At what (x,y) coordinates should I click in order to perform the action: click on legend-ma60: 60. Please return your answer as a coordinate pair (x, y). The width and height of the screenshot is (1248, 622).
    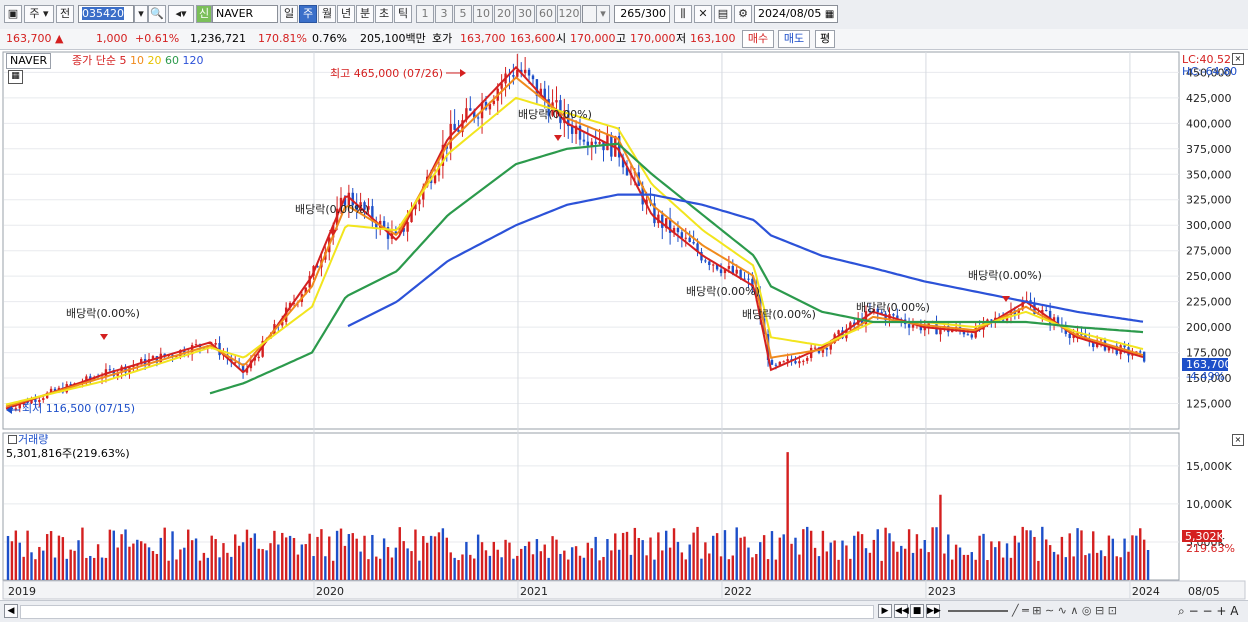
    Looking at the image, I should click on (171, 60).